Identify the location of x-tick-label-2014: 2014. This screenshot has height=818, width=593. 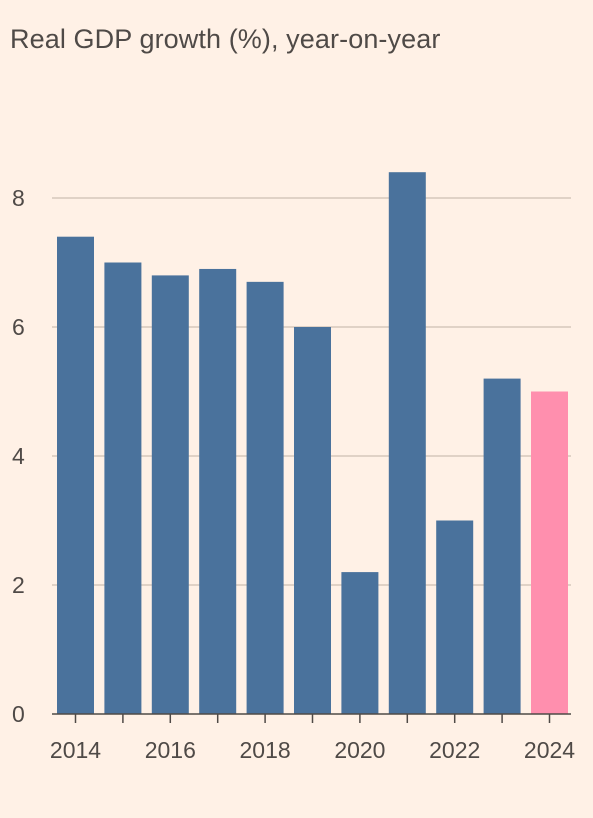
(75, 750).